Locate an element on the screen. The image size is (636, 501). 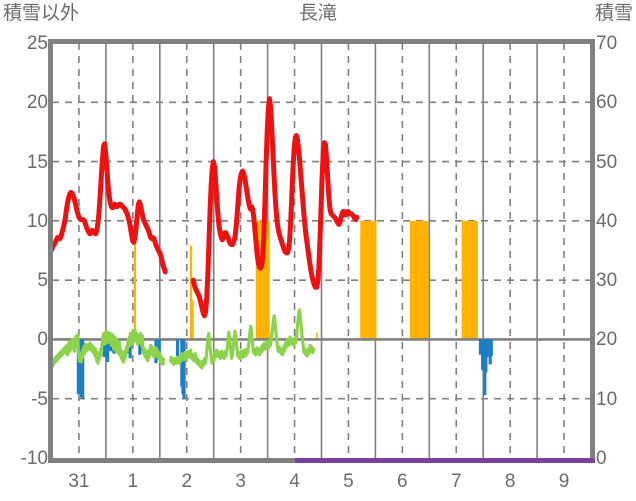
x-axis-tick: 3 is located at coordinates (240, 481).